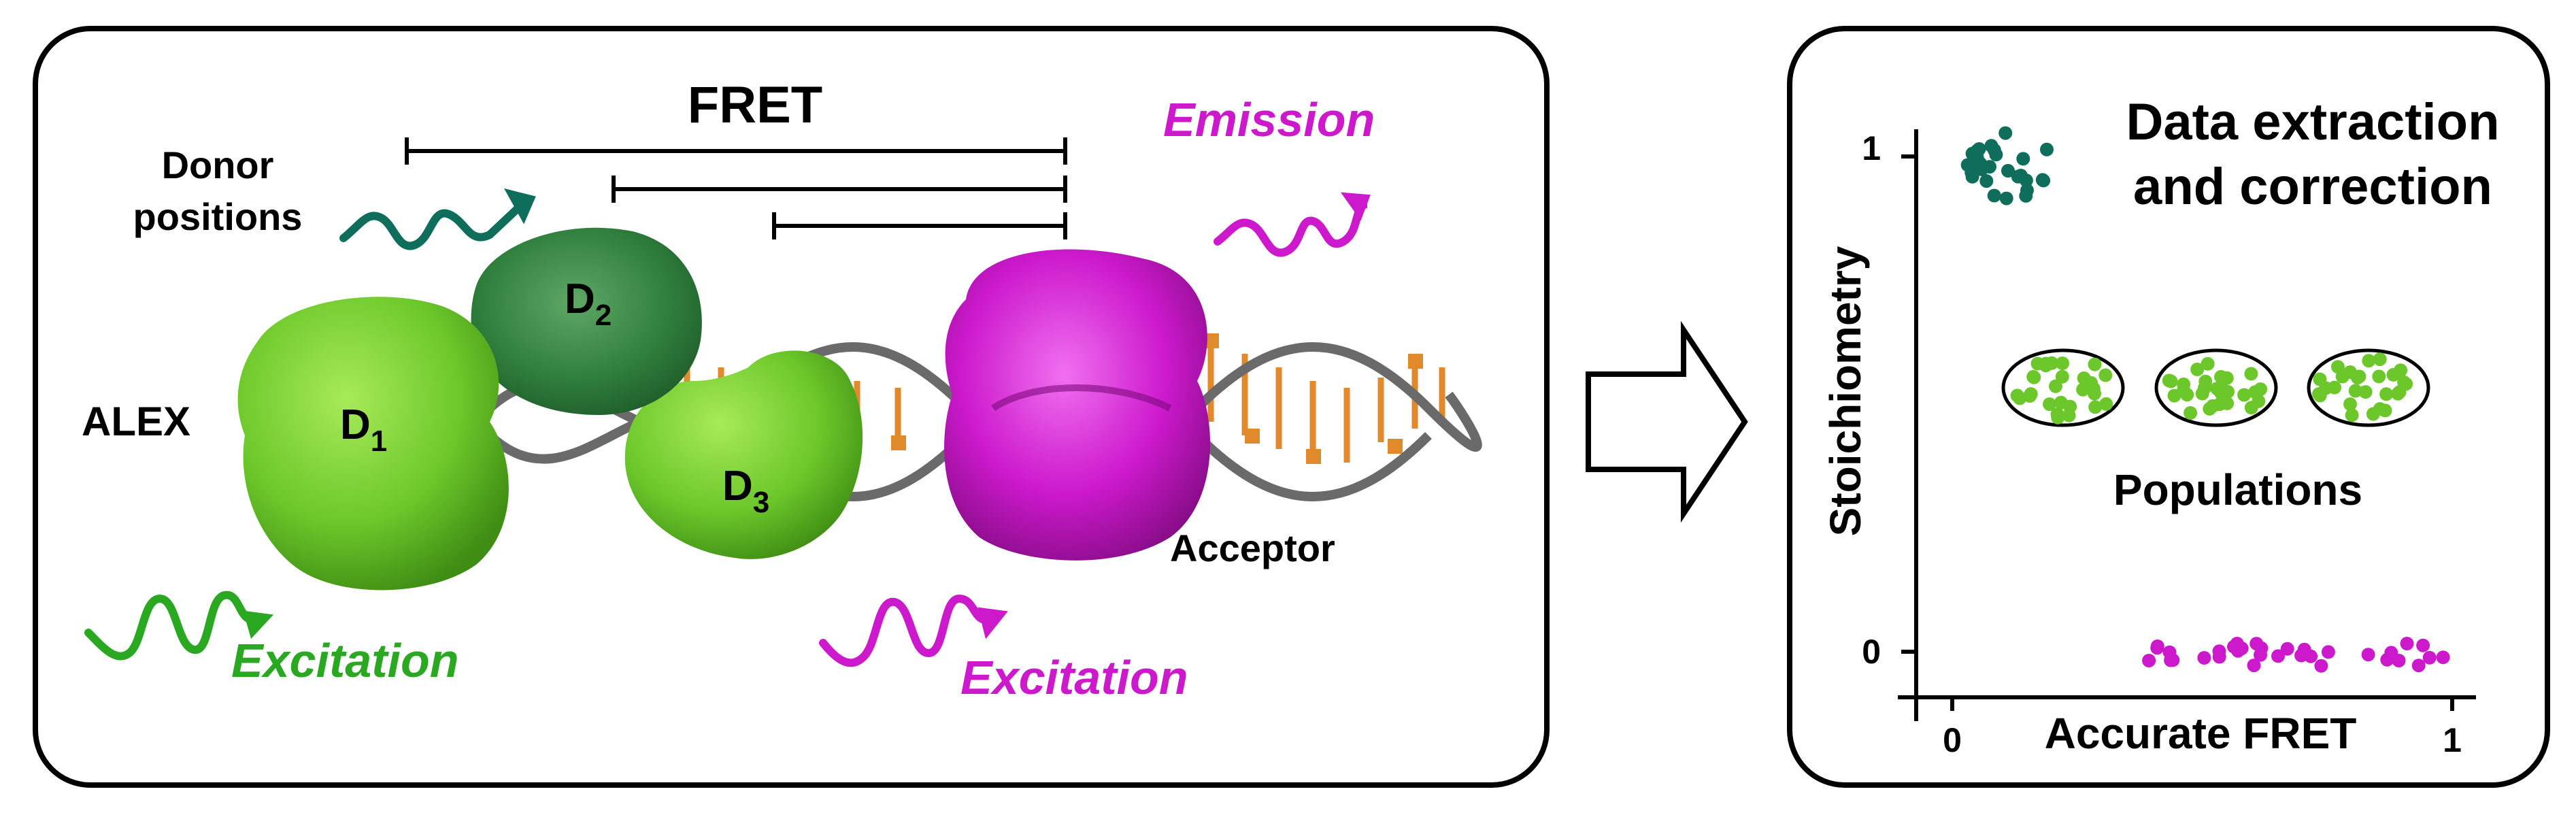  What do you see at coordinates (2312, 122) in the screenshot?
I see `title-line1: Data extraction` at bounding box center [2312, 122].